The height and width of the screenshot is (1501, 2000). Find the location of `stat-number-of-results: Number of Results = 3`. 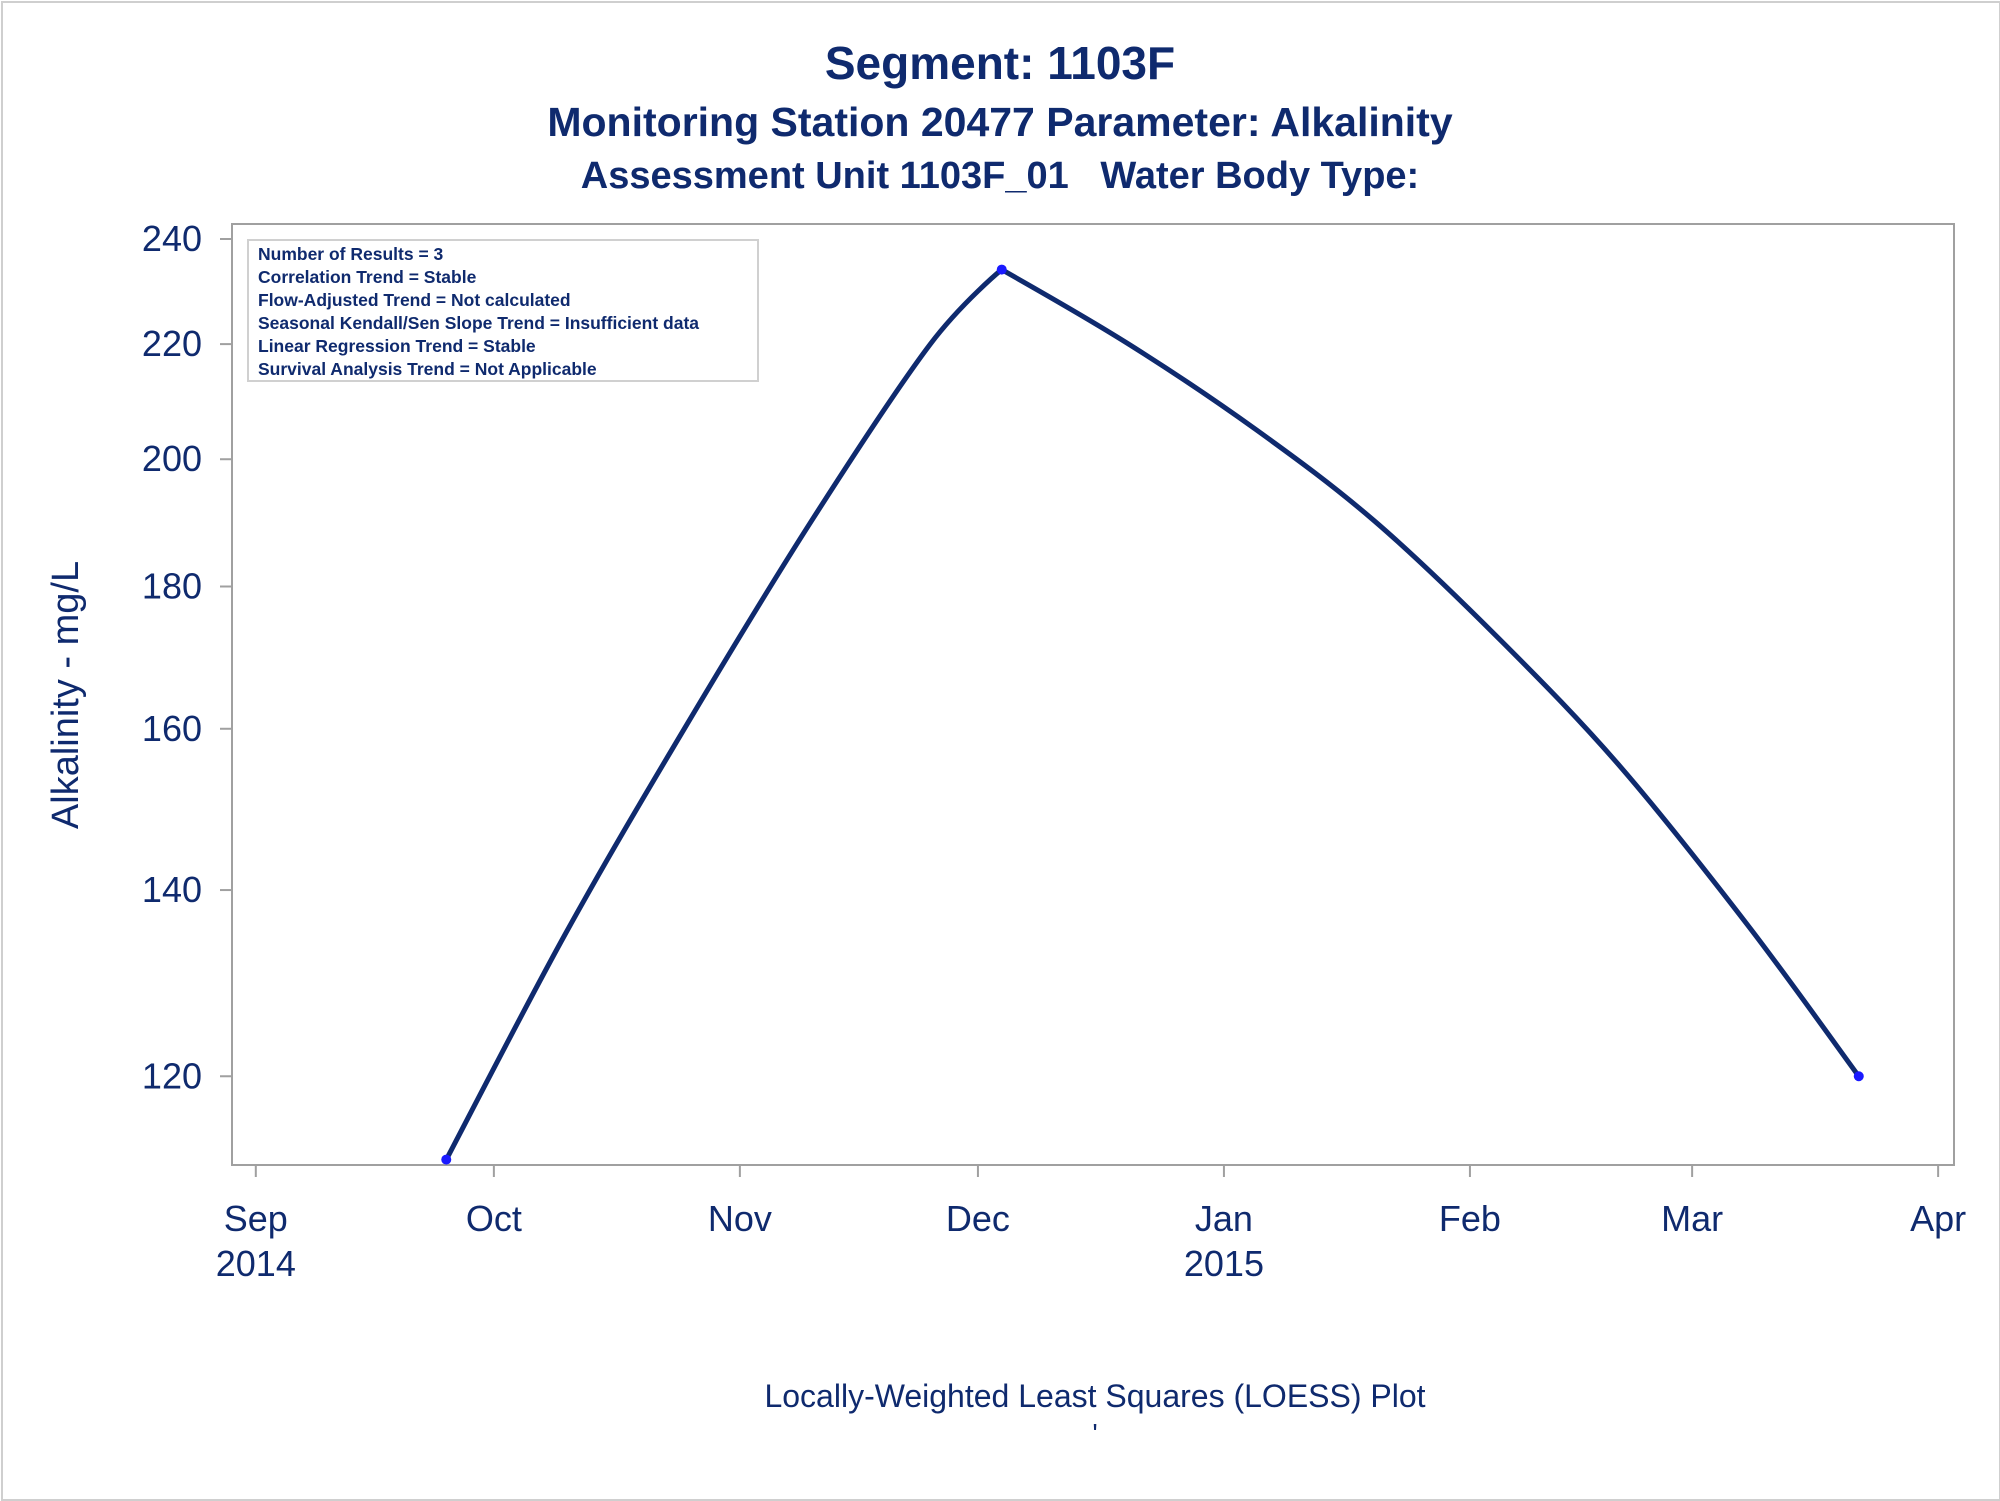

stat-number-of-results: Number of Results = 3 is located at coordinates (351, 254).